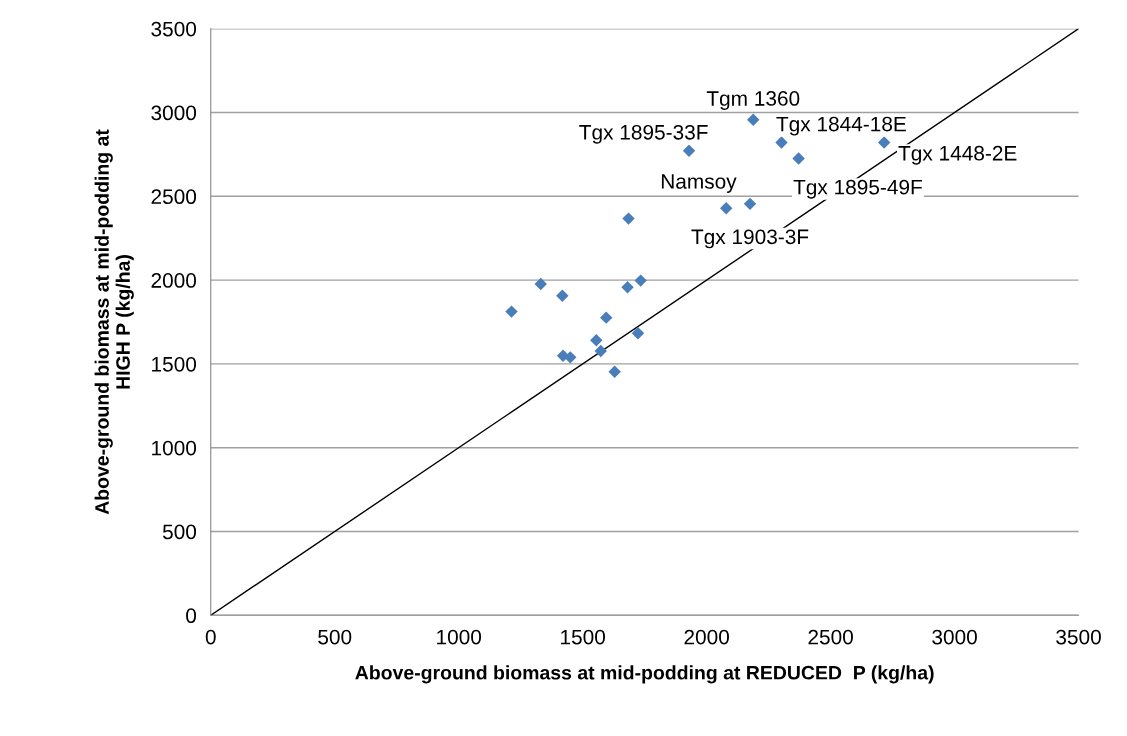  I want to click on y-tick-label: 500, so click(179, 532).